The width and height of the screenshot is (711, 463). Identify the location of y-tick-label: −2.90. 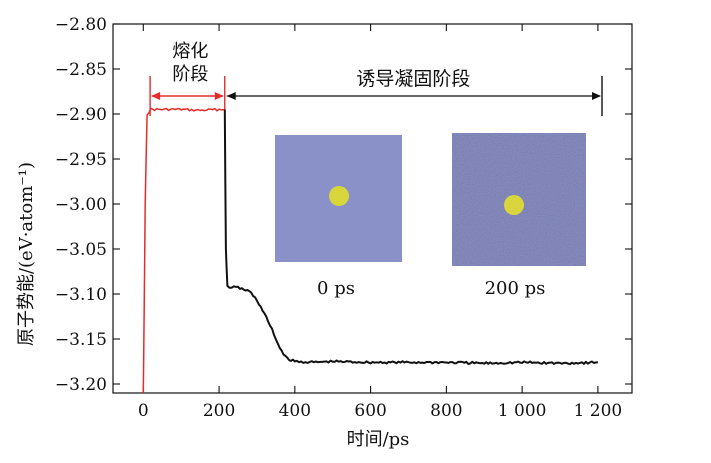
(81, 115).